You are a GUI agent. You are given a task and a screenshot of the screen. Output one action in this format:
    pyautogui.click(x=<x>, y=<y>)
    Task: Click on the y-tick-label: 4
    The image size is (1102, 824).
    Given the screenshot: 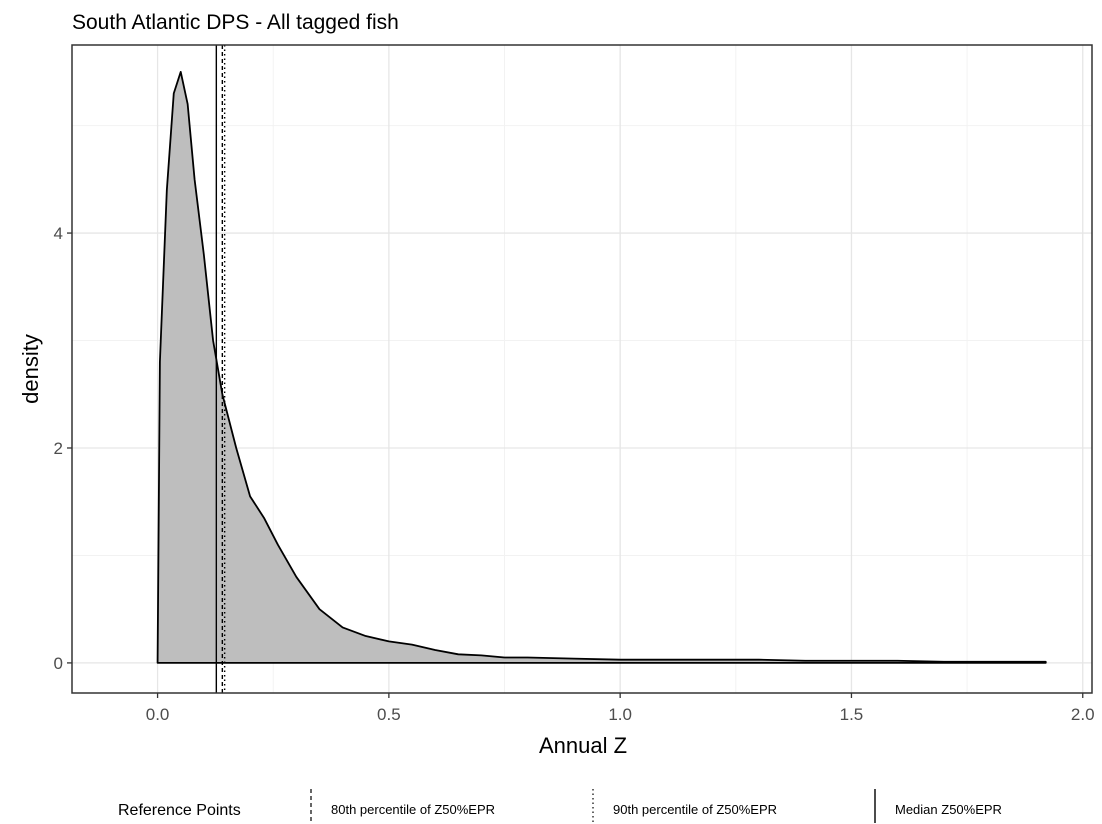 What is the action you would take?
    pyautogui.click(x=58, y=233)
    